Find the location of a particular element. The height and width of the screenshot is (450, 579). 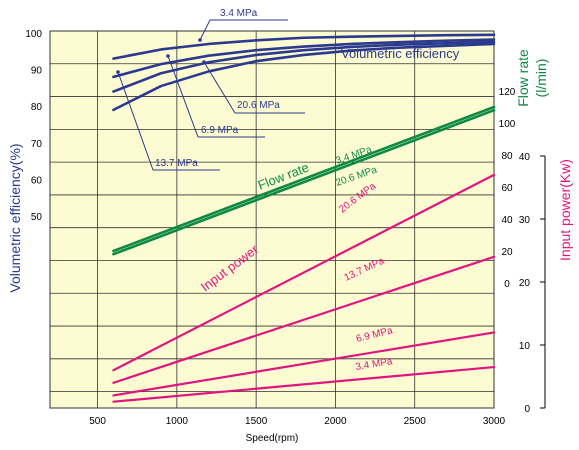

x-tick-label: 3000 is located at coordinates (494, 421).